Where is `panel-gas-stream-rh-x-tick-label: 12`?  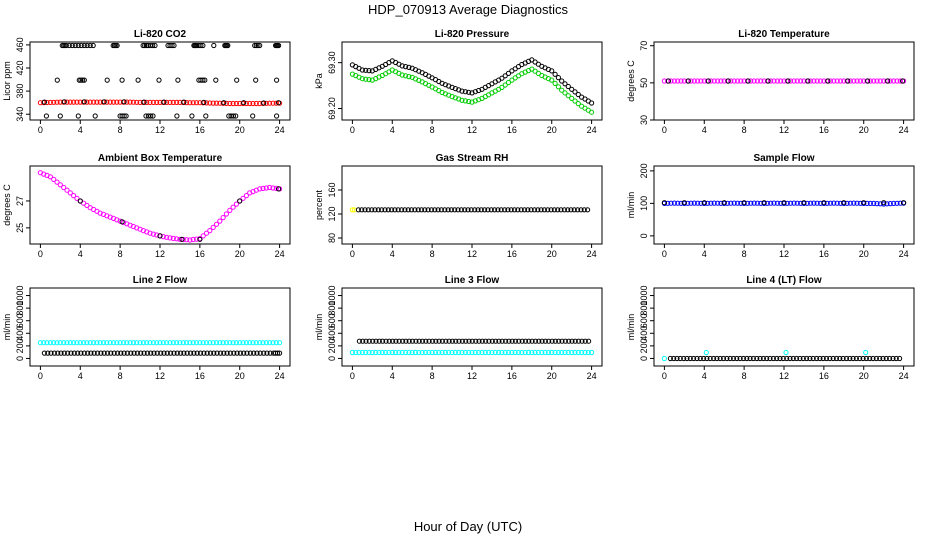 panel-gas-stream-rh-x-tick-label: 12 is located at coordinates (472, 254).